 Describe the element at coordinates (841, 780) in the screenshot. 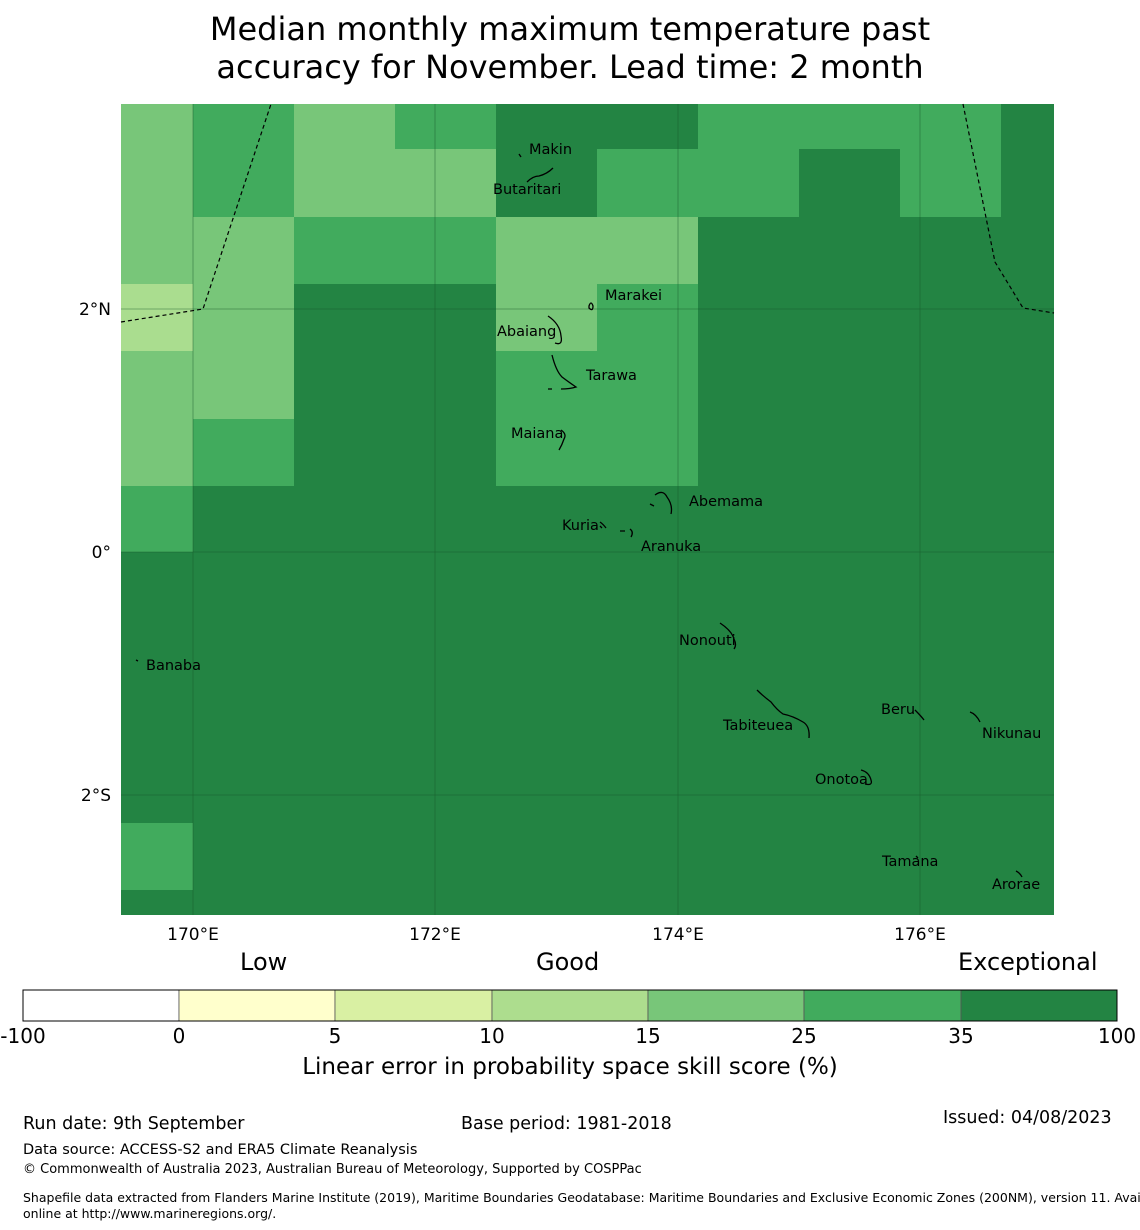

I see `island-label-onotoa: Onotoa` at that location.